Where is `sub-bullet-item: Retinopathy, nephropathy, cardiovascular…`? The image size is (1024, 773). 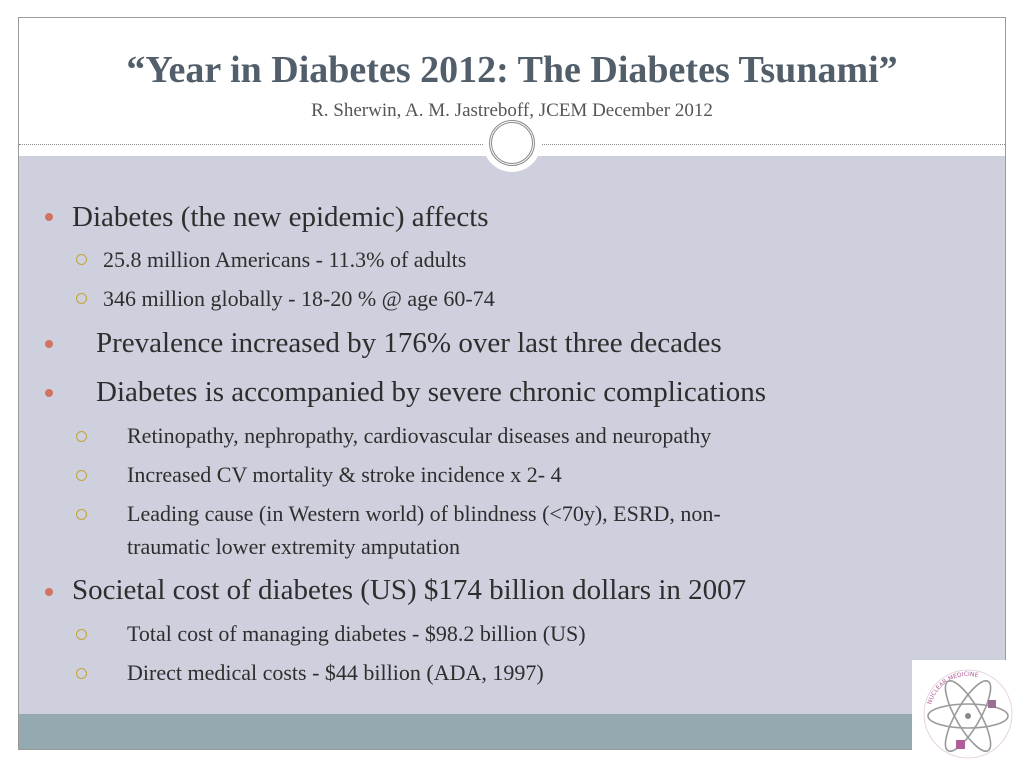
sub-bullet-item: Retinopathy, nephropathy, cardiovascular… is located at coordinates (419, 435).